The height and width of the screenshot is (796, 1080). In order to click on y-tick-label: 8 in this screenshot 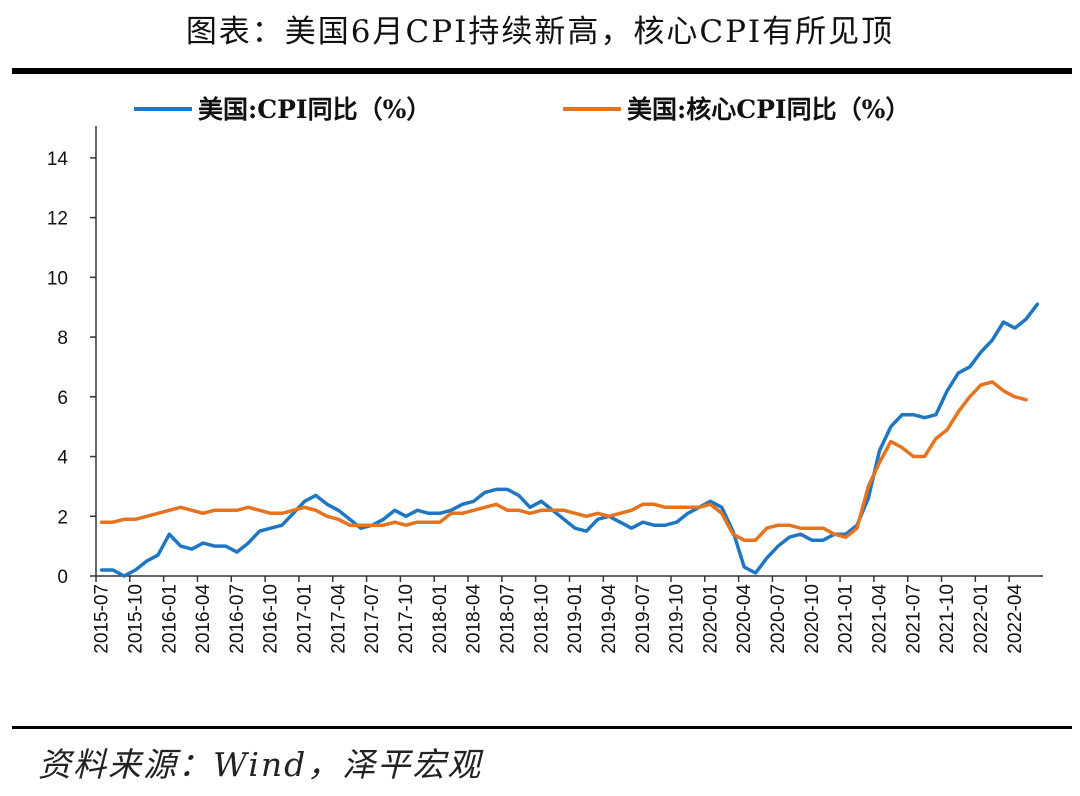, I will do `click(62, 338)`.